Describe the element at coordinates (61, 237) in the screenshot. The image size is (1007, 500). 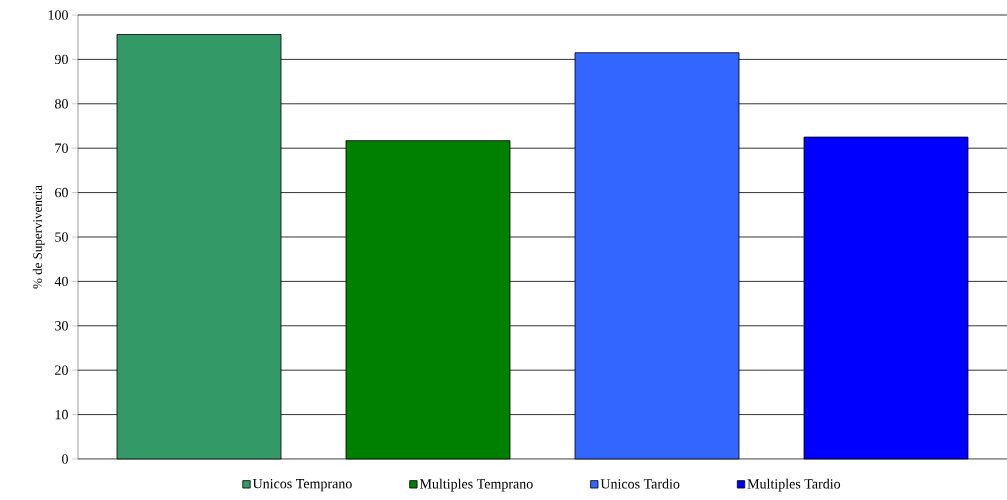
I see `y-tick-label: 50` at that location.